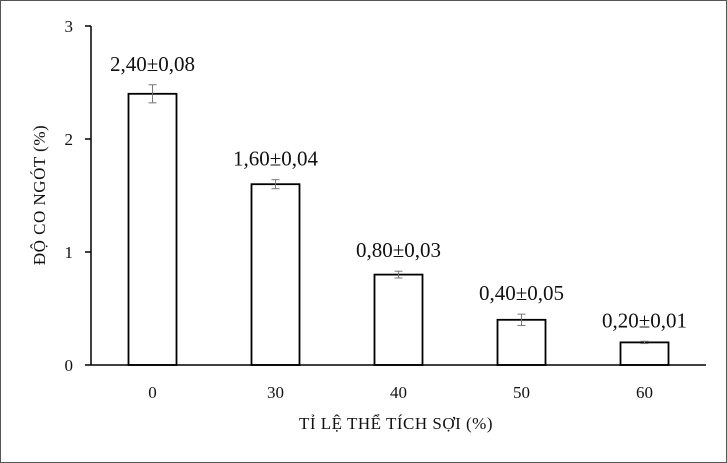  What do you see at coordinates (78, 196) in the screenshot?
I see `y-ticks-layer: 0 1 2 3` at bounding box center [78, 196].